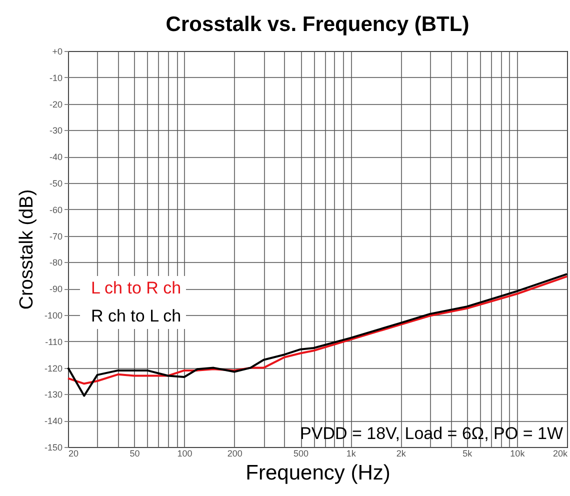 Image resolution: width=570 pixels, height=496 pixels. Describe the element at coordinates (53, 395) in the screenshot. I see `y-tick-label: -130` at that location.